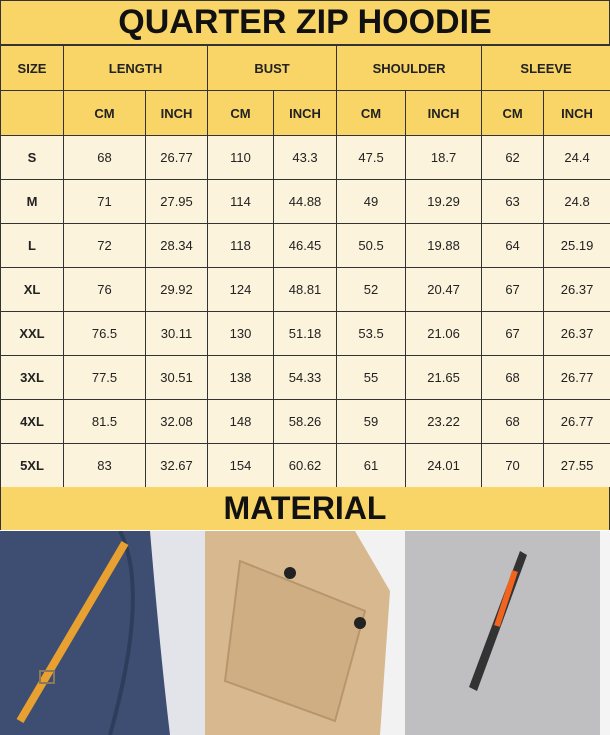 Image resolution: width=610 pixels, height=735 pixels. What do you see at coordinates (104, 421) in the screenshot?
I see `measurement-cell: 81.5` at bounding box center [104, 421].